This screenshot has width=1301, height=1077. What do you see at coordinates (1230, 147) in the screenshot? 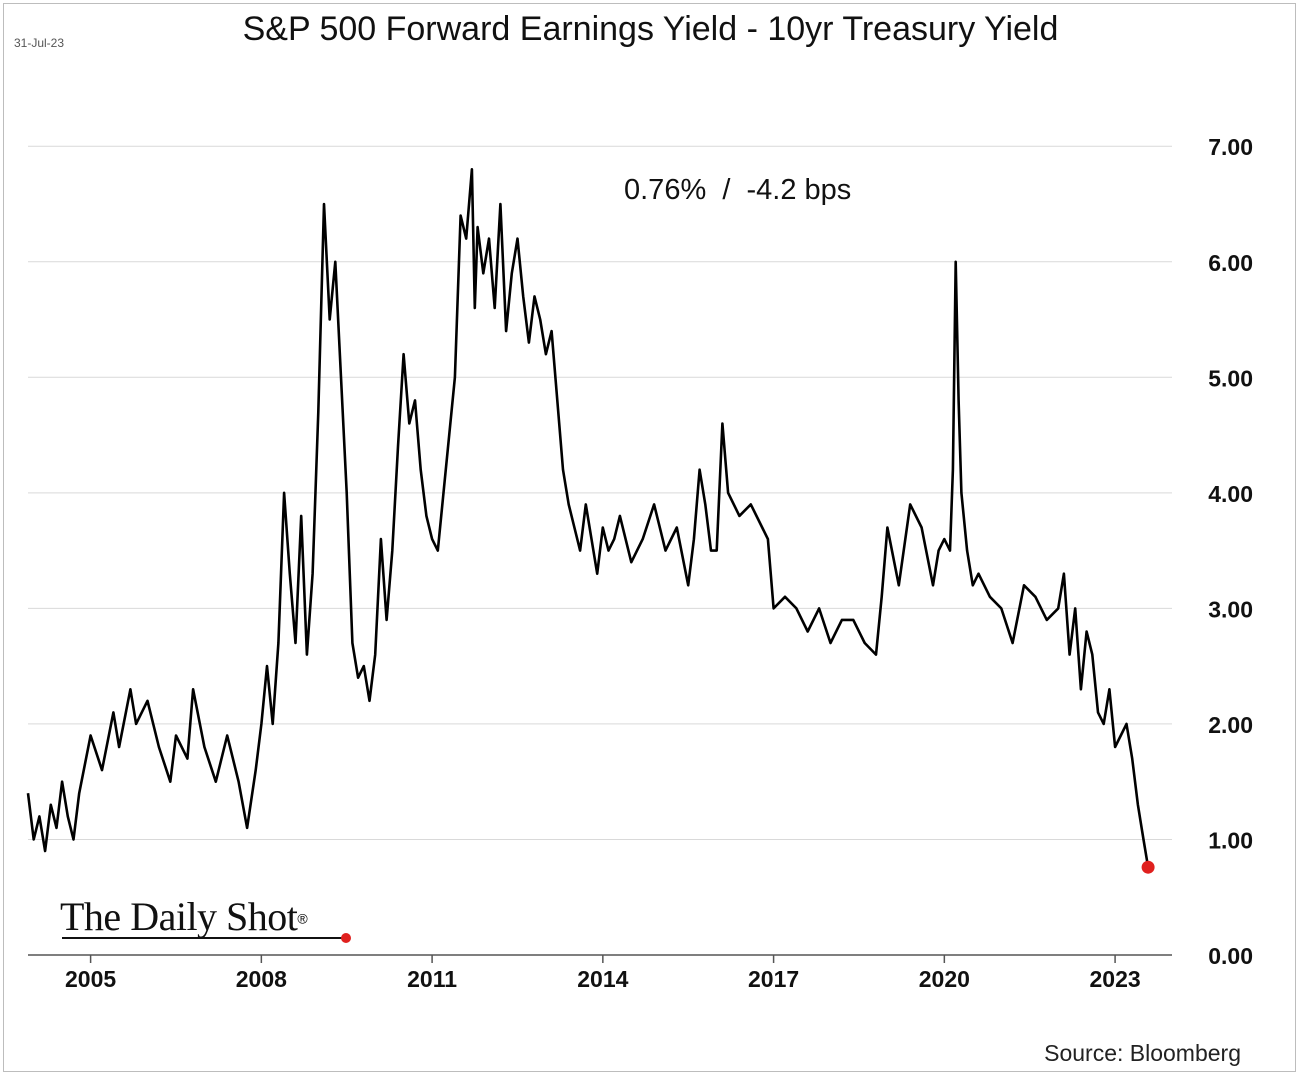
I see `y-tick-label: 7.00` at bounding box center [1230, 147].